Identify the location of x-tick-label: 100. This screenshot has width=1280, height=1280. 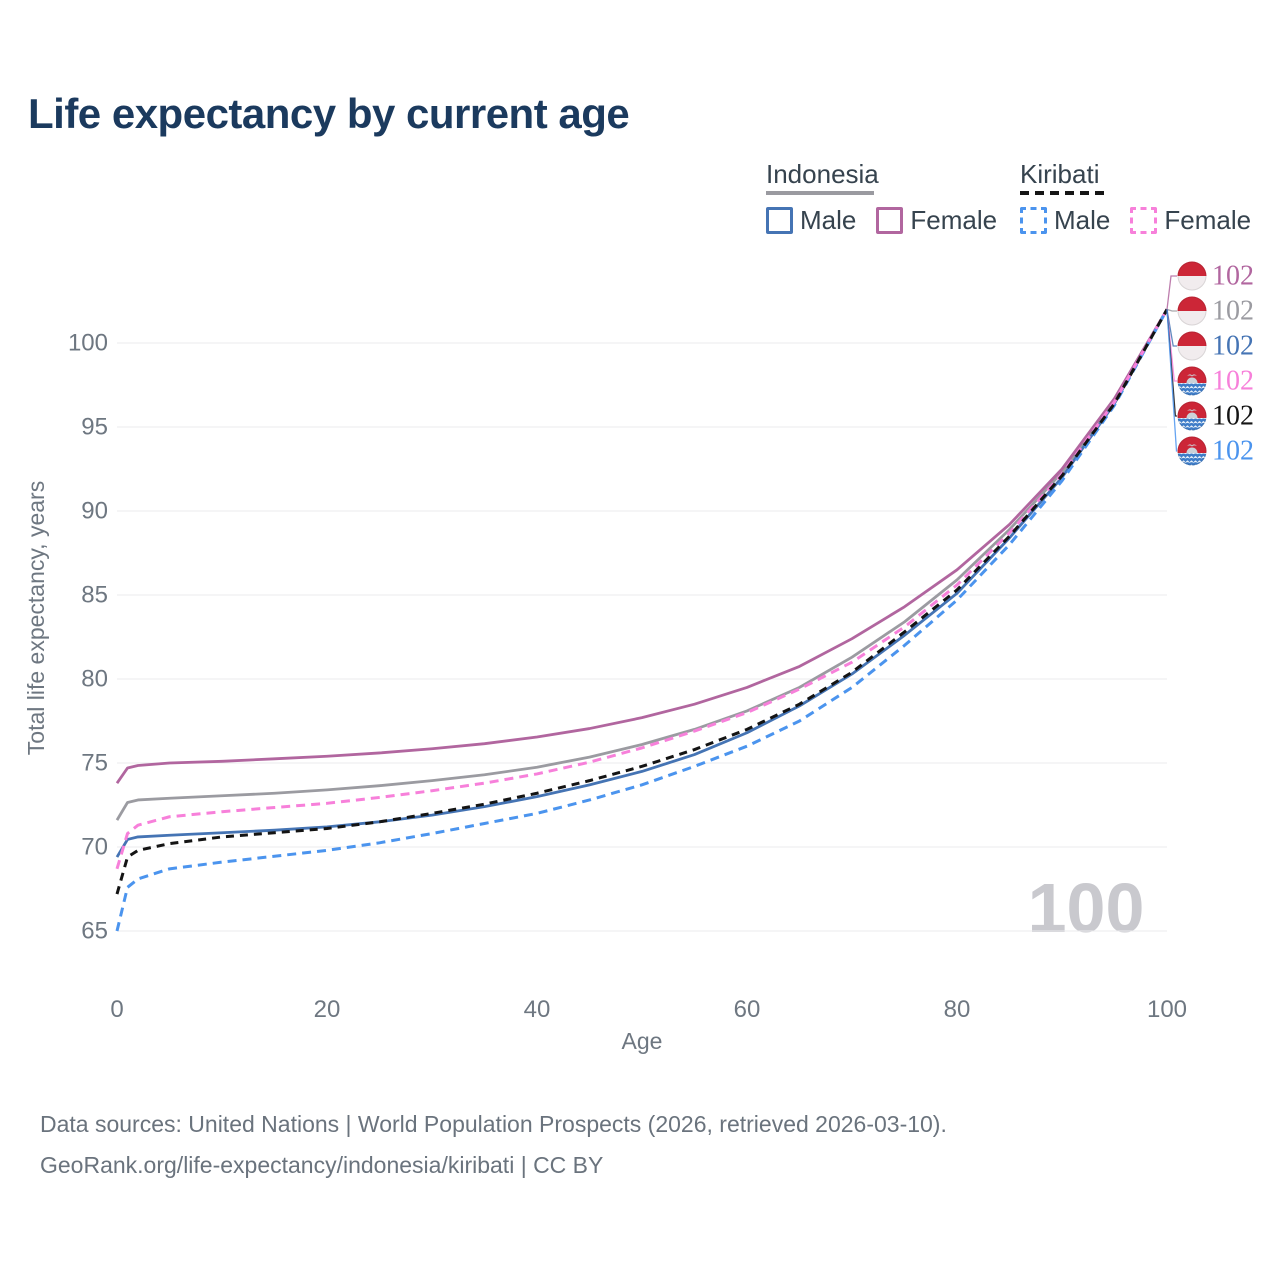
(1167, 1009).